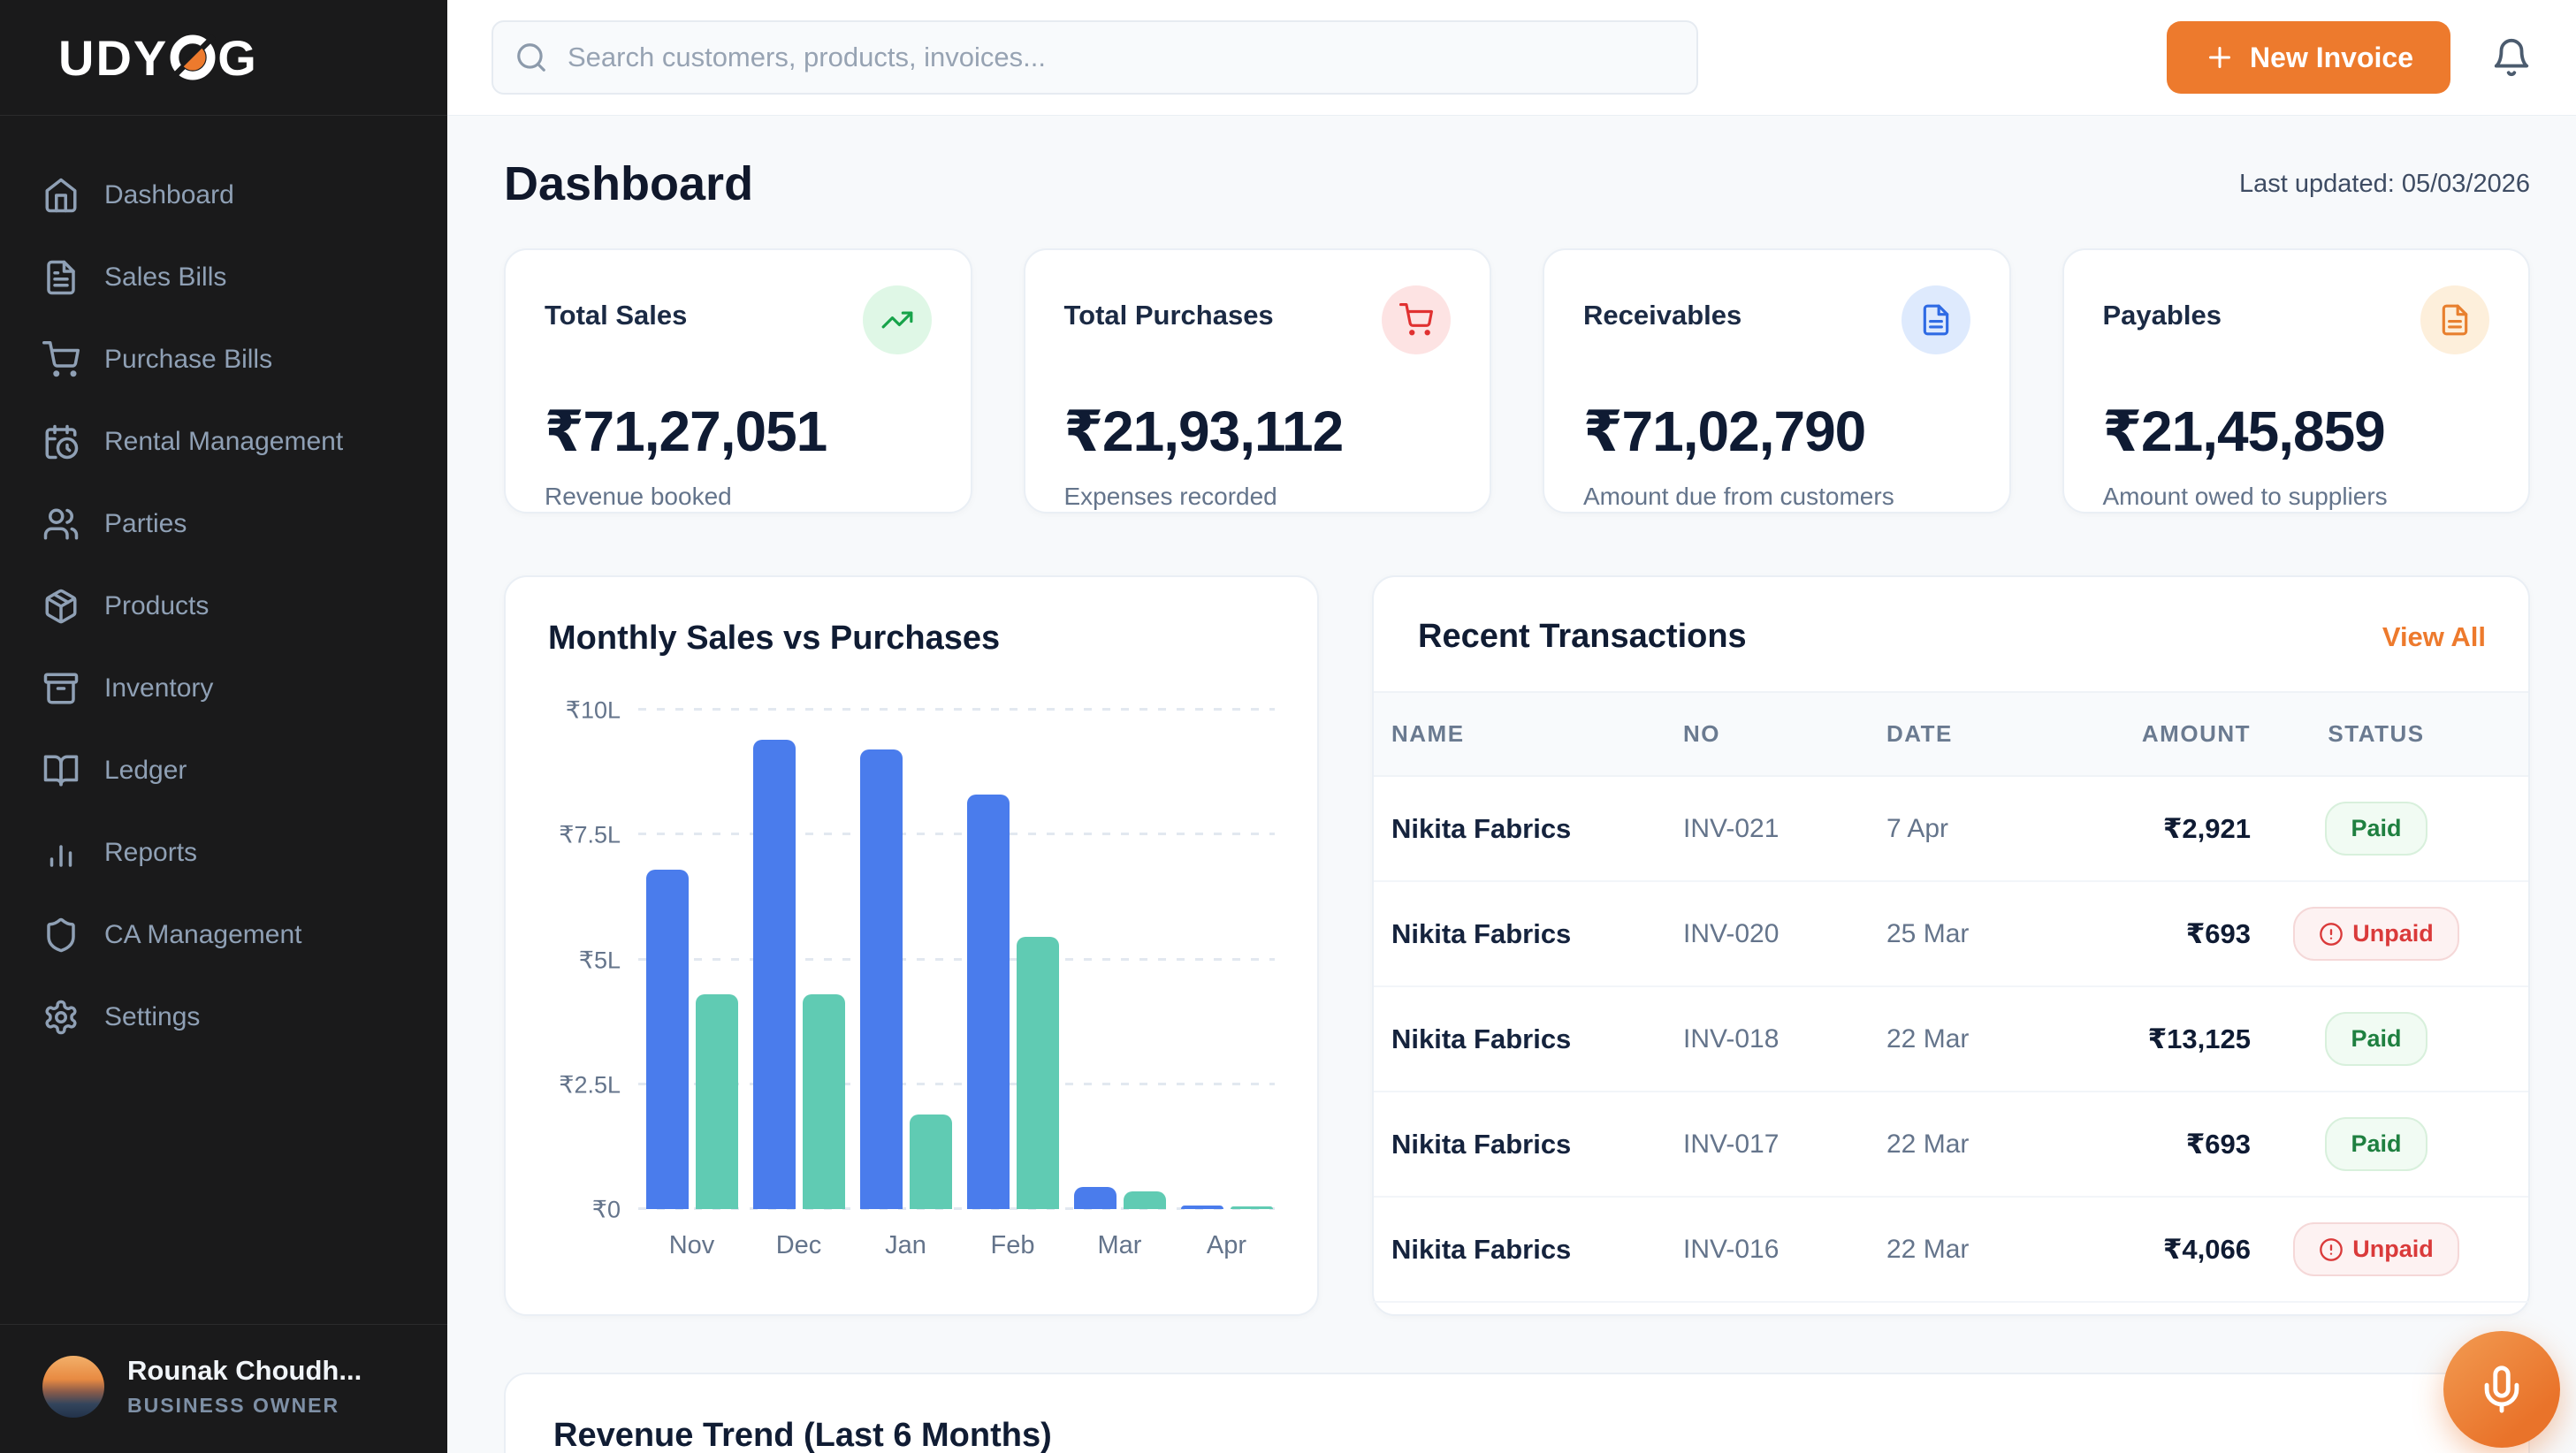 The width and height of the screenshot is (2576, 1453). What do you see at coordinates (1951, 829) in the screenshot?
I see `table-row: Nikita Fabrics INV-021 7 Apr ₹2,921 Paid` at bounding box center [1951, 829].